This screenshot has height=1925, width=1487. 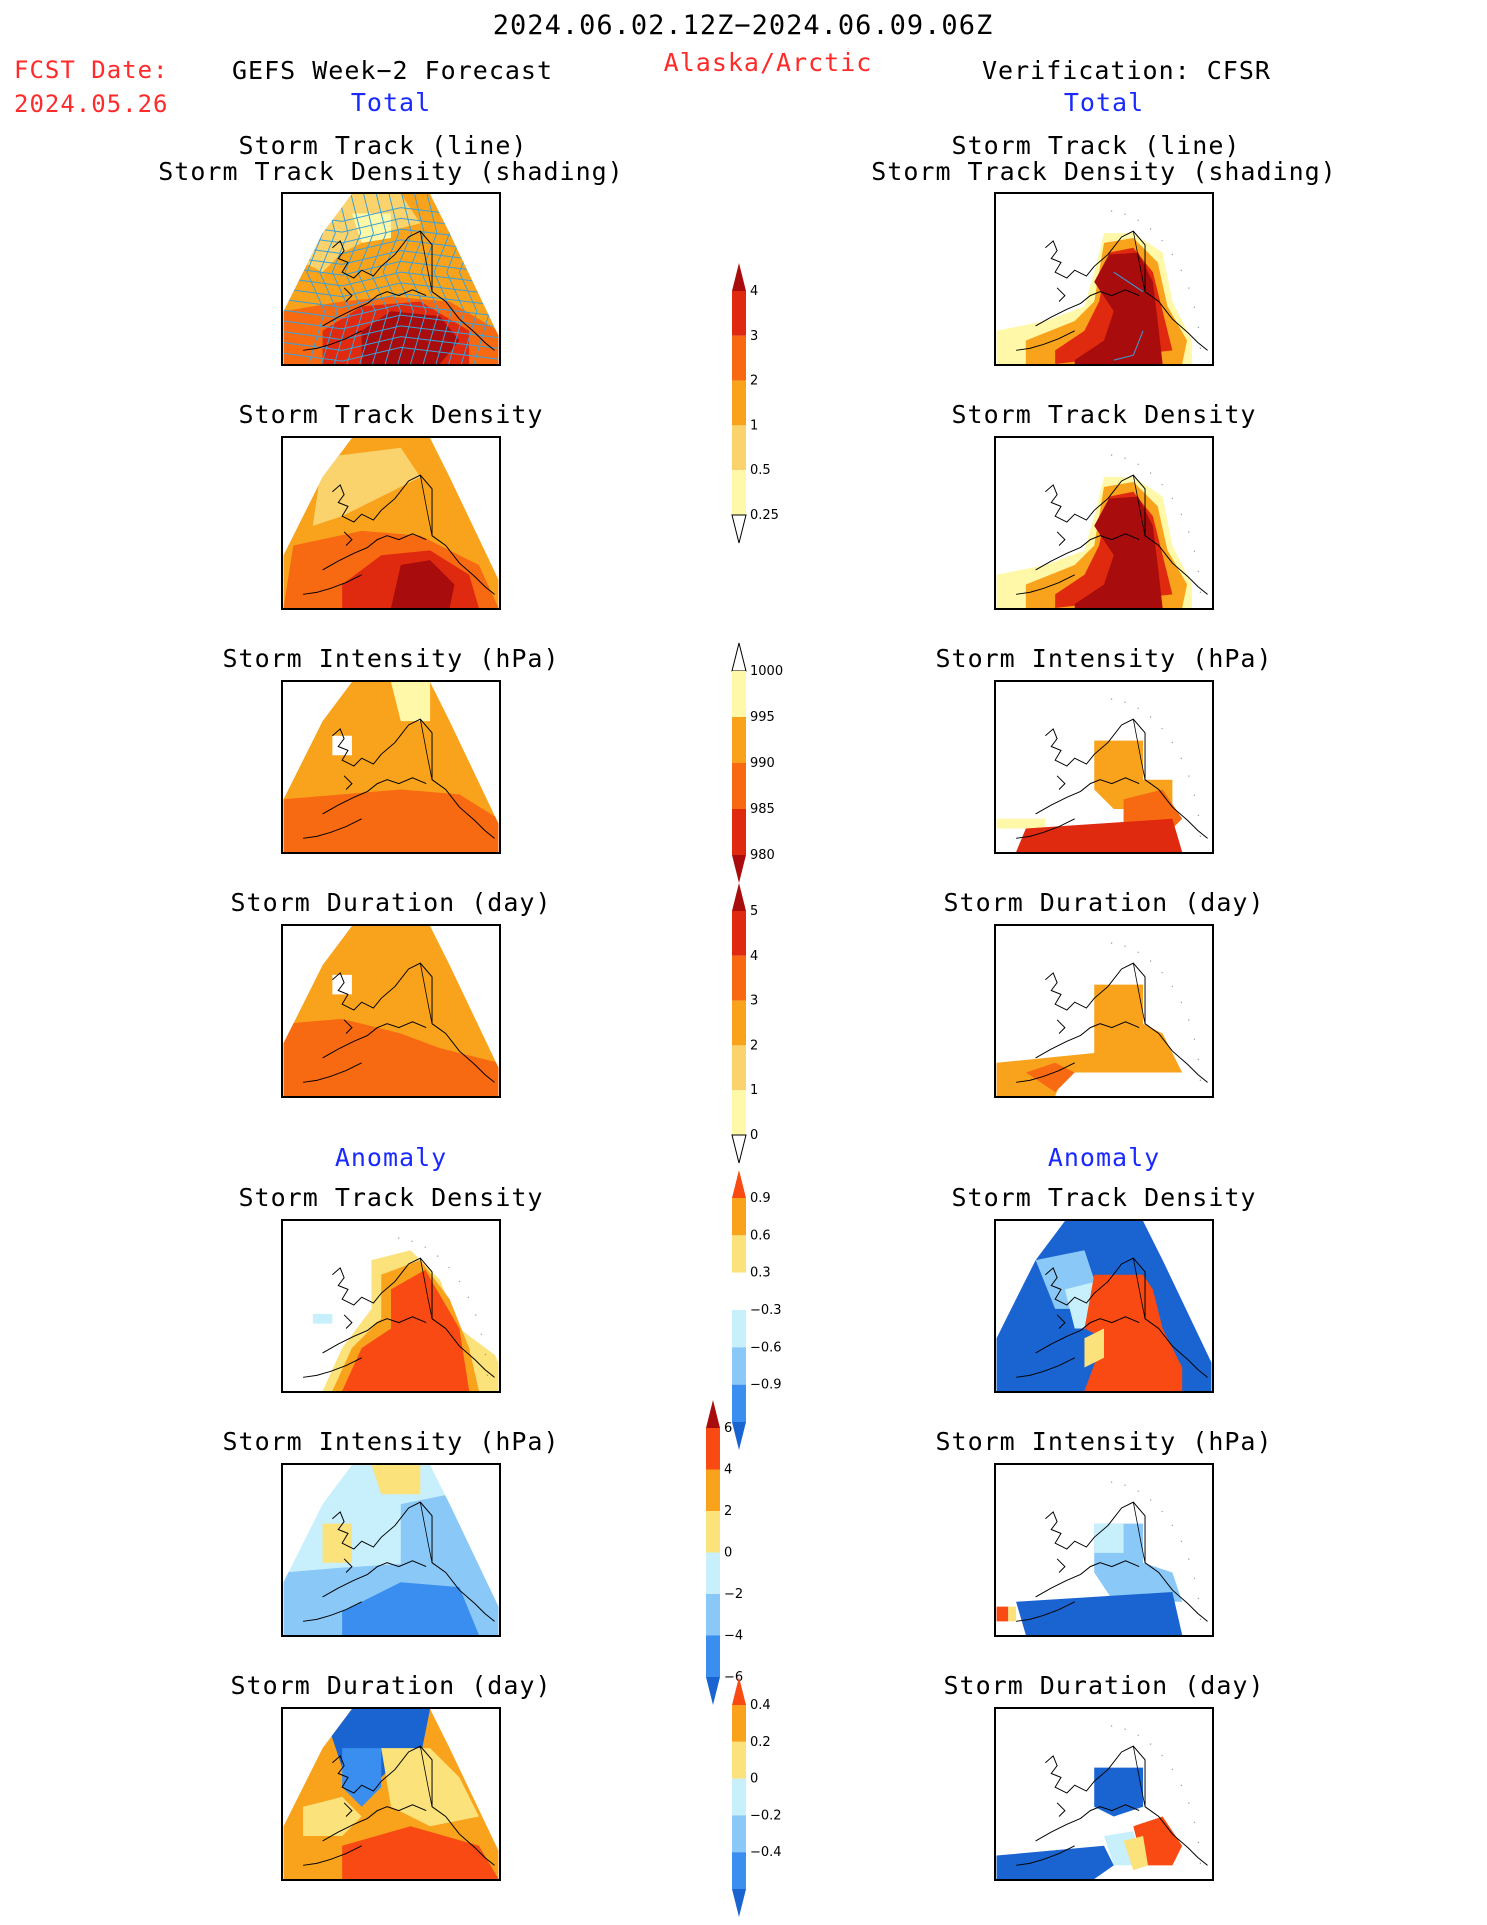 What do you see at coordinates (766, 1347) in the screenshot?
I see `colorbar-tick-label: −0.6` at bounding box center [766, 1347].